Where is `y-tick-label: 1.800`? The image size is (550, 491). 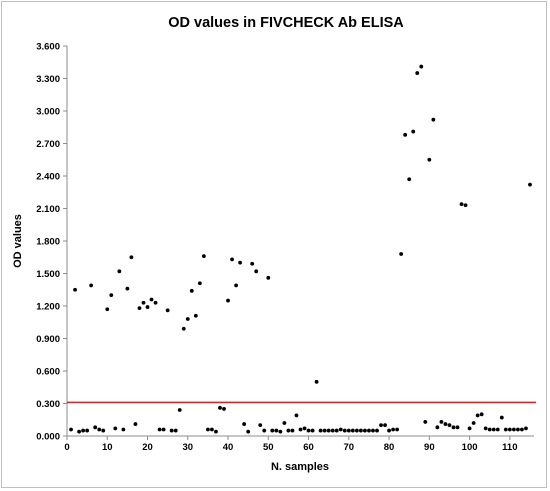
y-tick-label: 1.800 is located at coordinates (48, 242).